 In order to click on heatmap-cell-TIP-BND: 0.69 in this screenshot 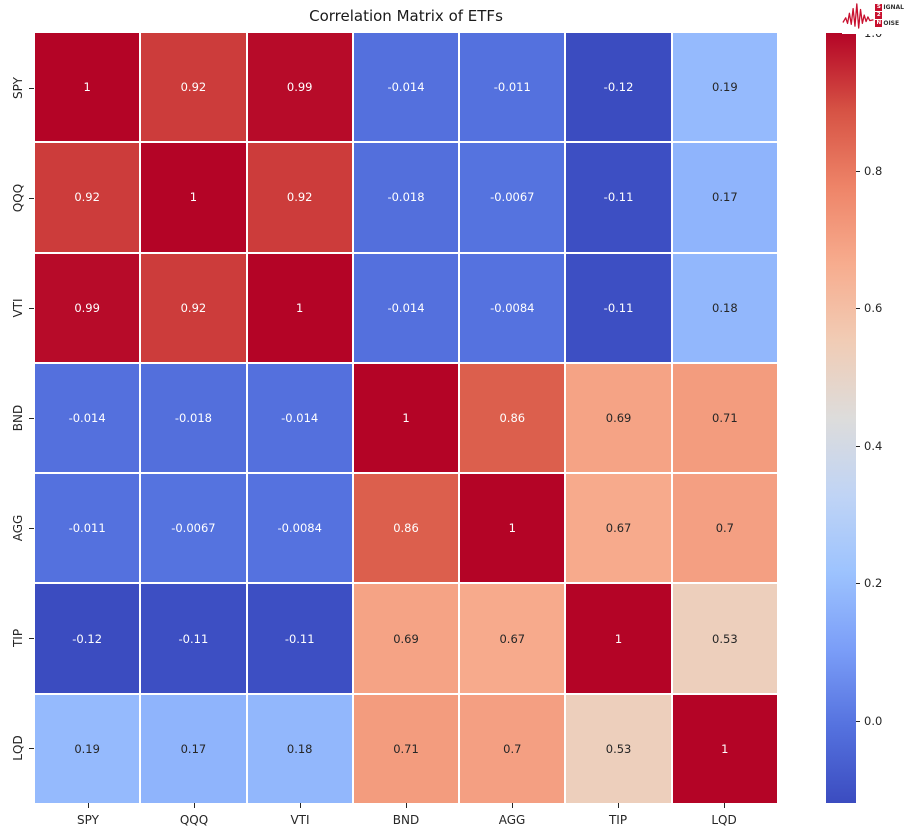, I will do `click(406, 638)`.